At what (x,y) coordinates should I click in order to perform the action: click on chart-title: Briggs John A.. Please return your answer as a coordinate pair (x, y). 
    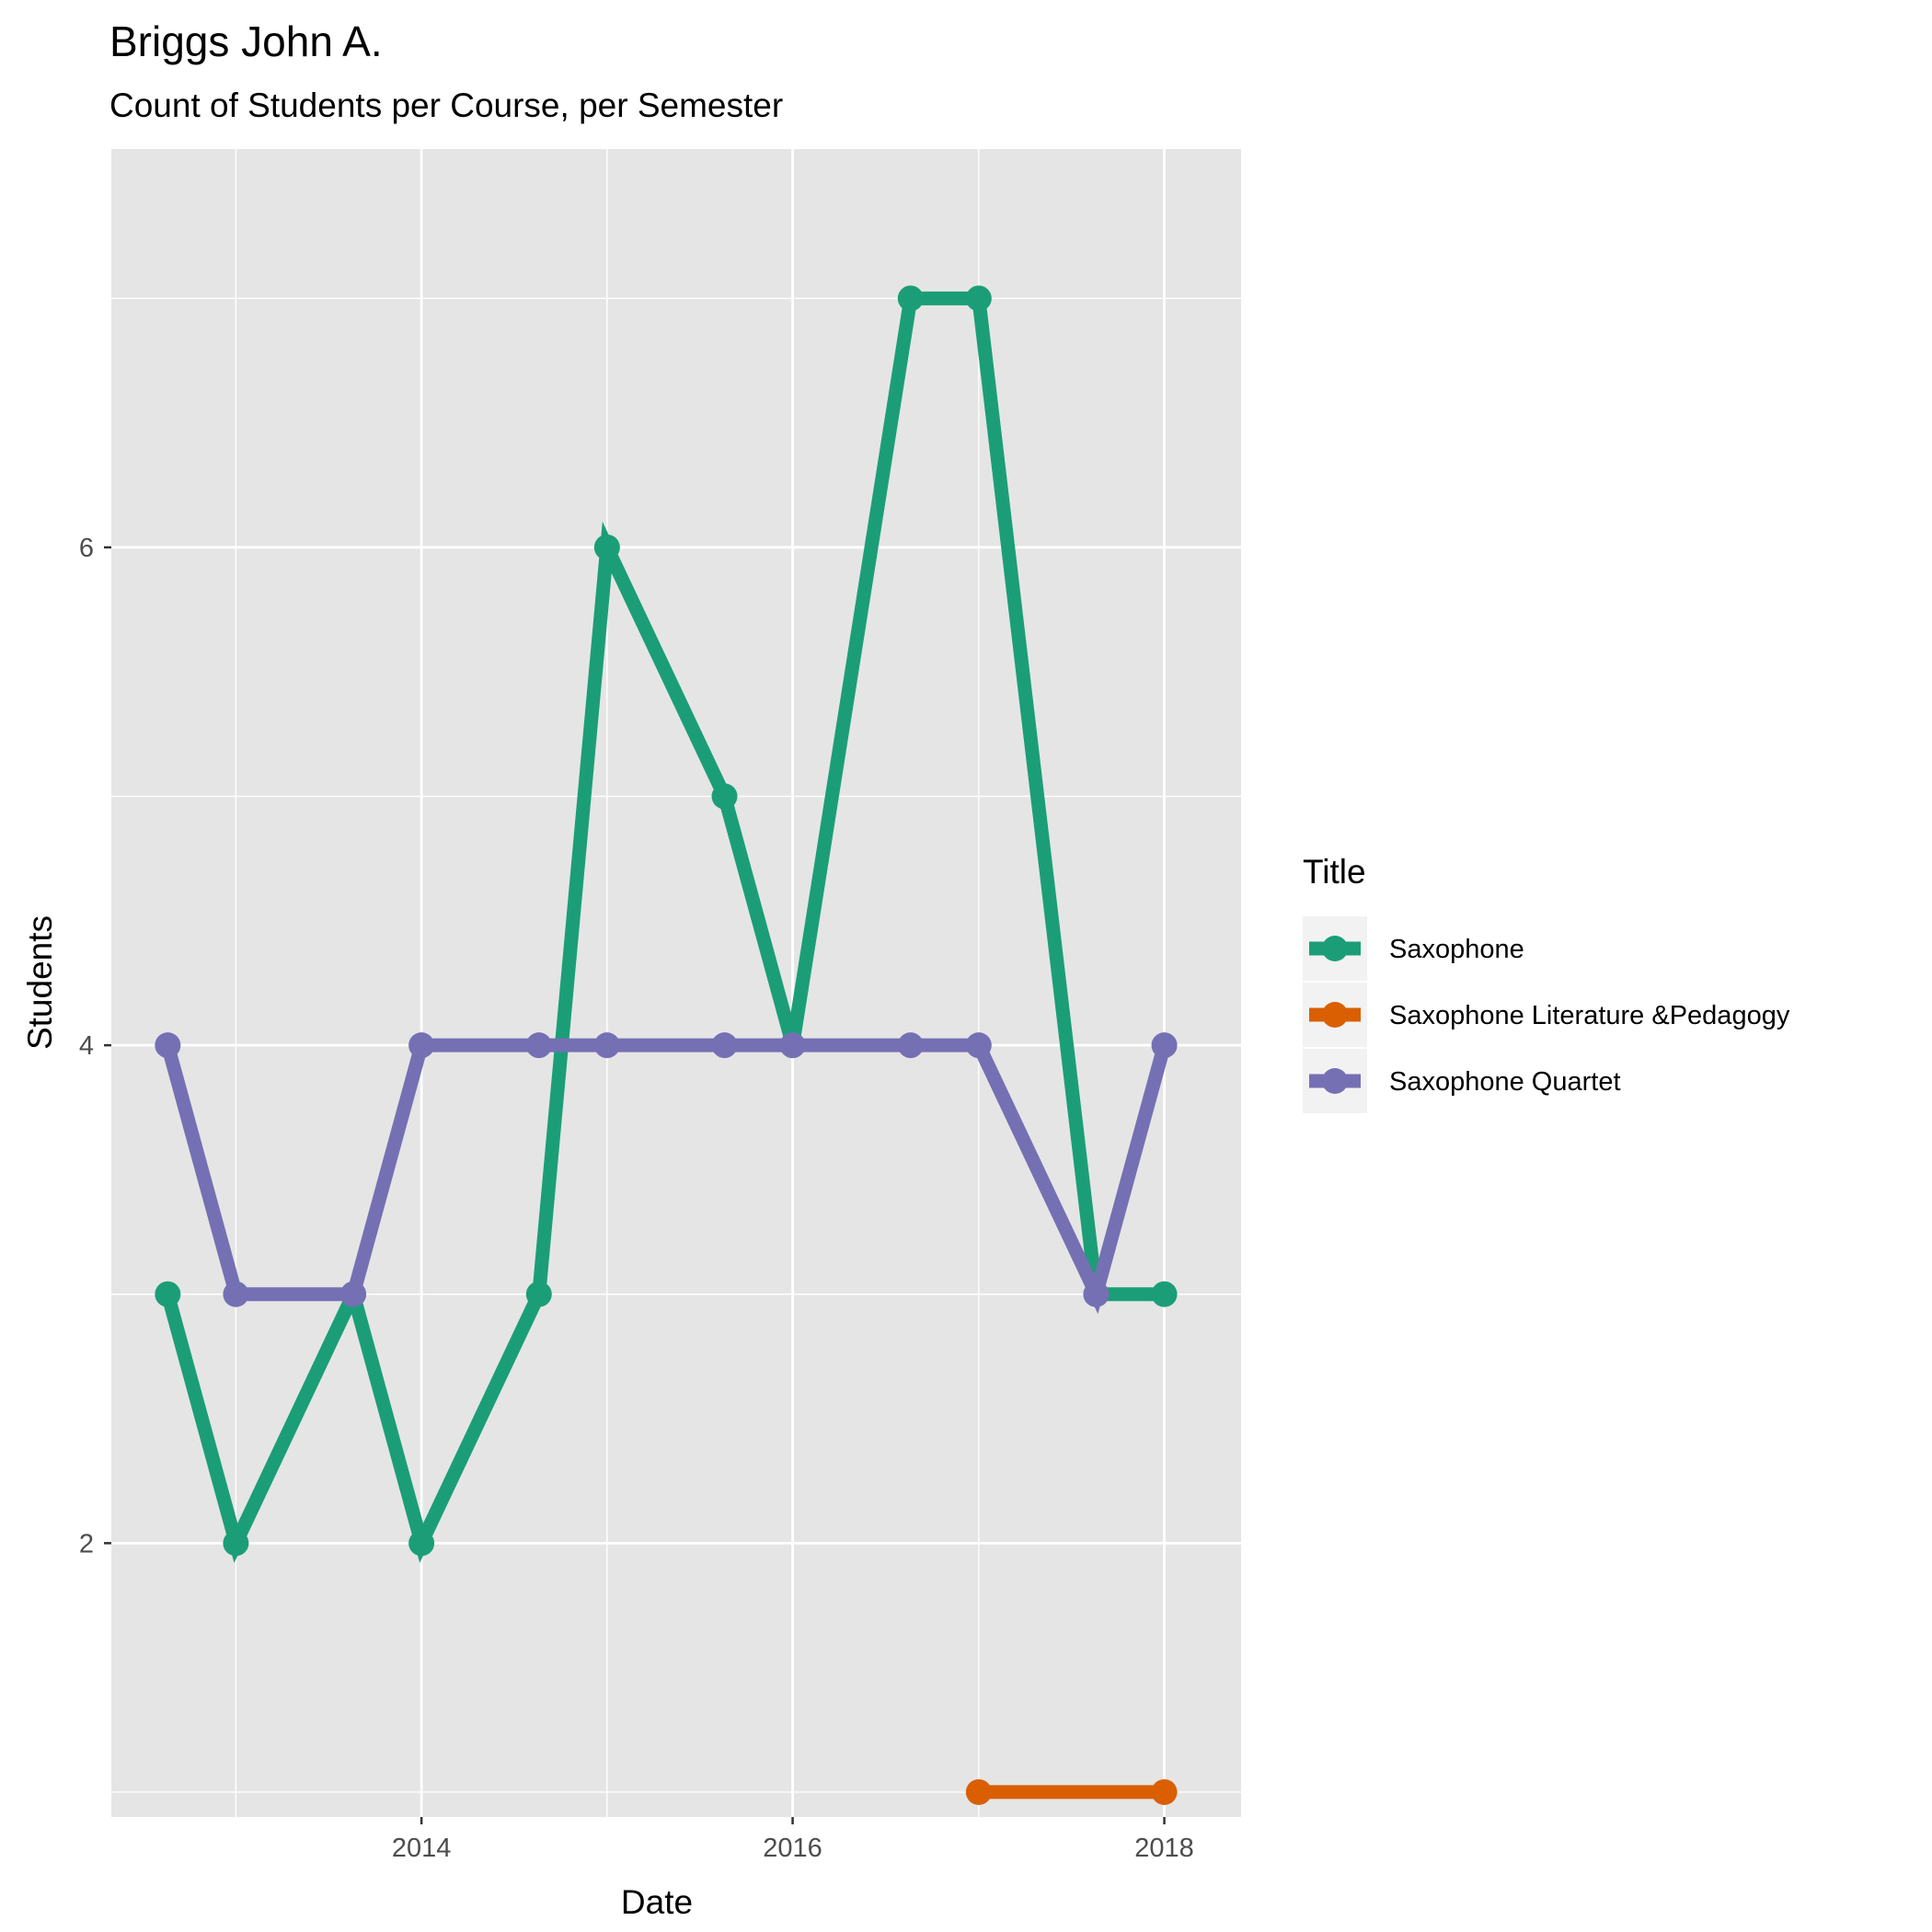
    Looking at the image, I should click on (246, 41).